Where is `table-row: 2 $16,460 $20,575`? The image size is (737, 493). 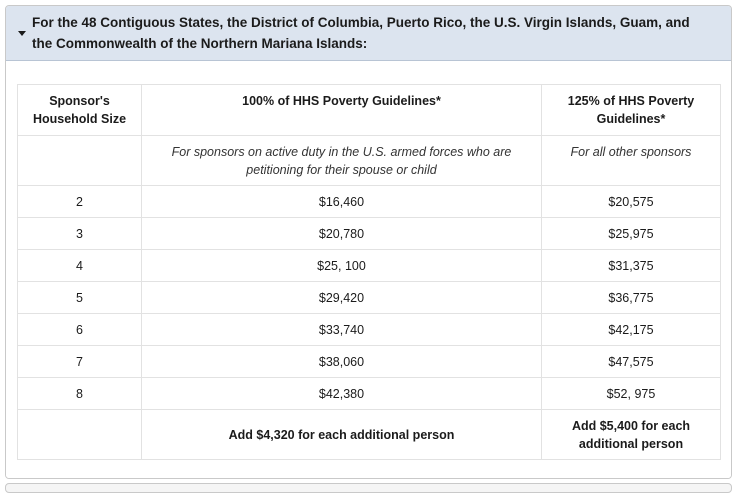
table-row: 2 $16,460 $20,575 is located at coordinates (369, 201).